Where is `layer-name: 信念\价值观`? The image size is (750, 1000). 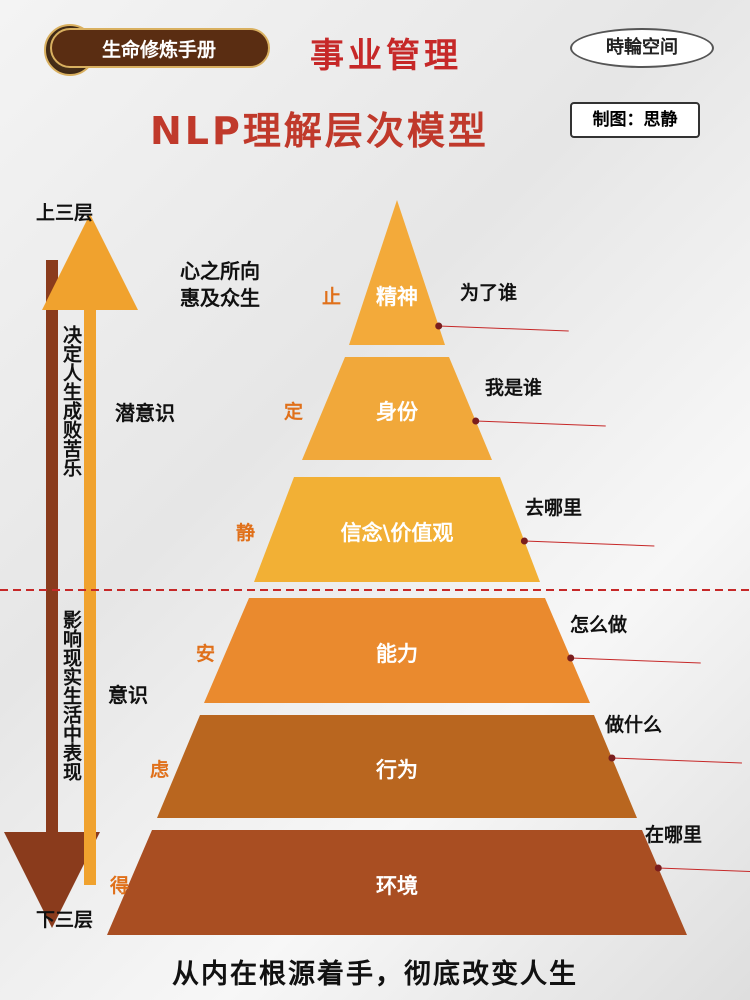
layer-name: 信念\价值观 is located at coordinates (397, 532).